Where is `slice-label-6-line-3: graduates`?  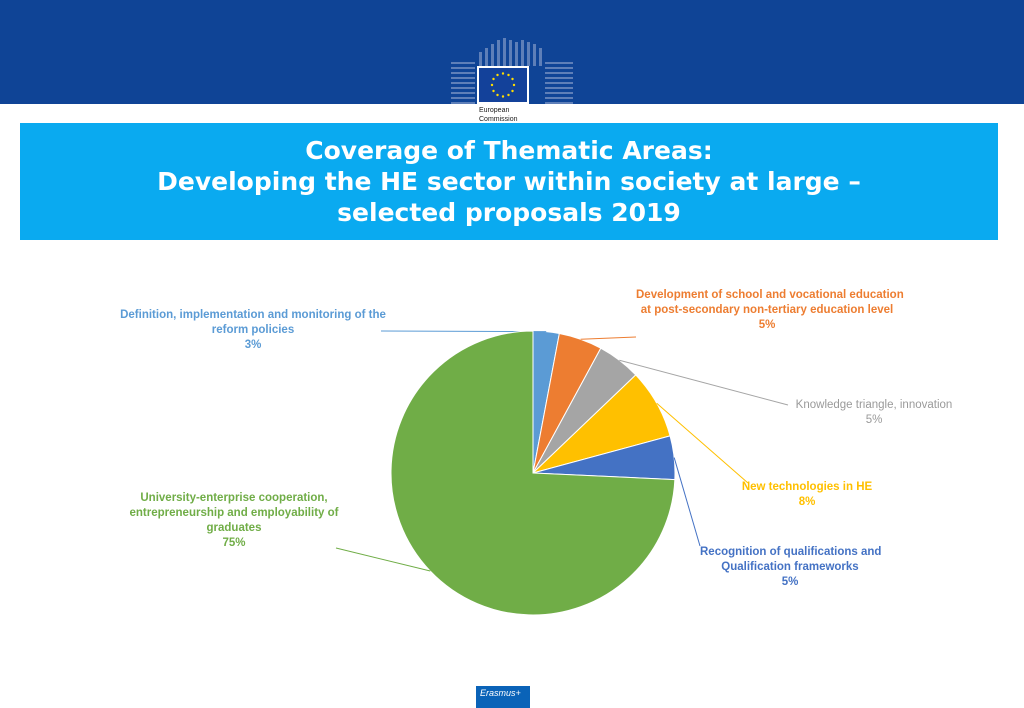 slice-label-6-line-3: graduates is located at coordinates (234, 528).